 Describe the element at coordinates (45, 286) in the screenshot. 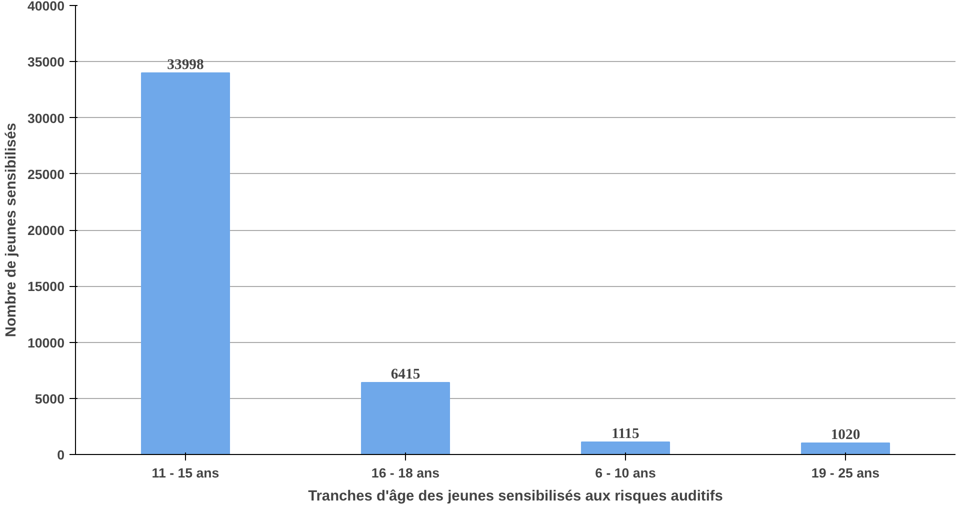

I see `y-tick-label: 15000` at that location.